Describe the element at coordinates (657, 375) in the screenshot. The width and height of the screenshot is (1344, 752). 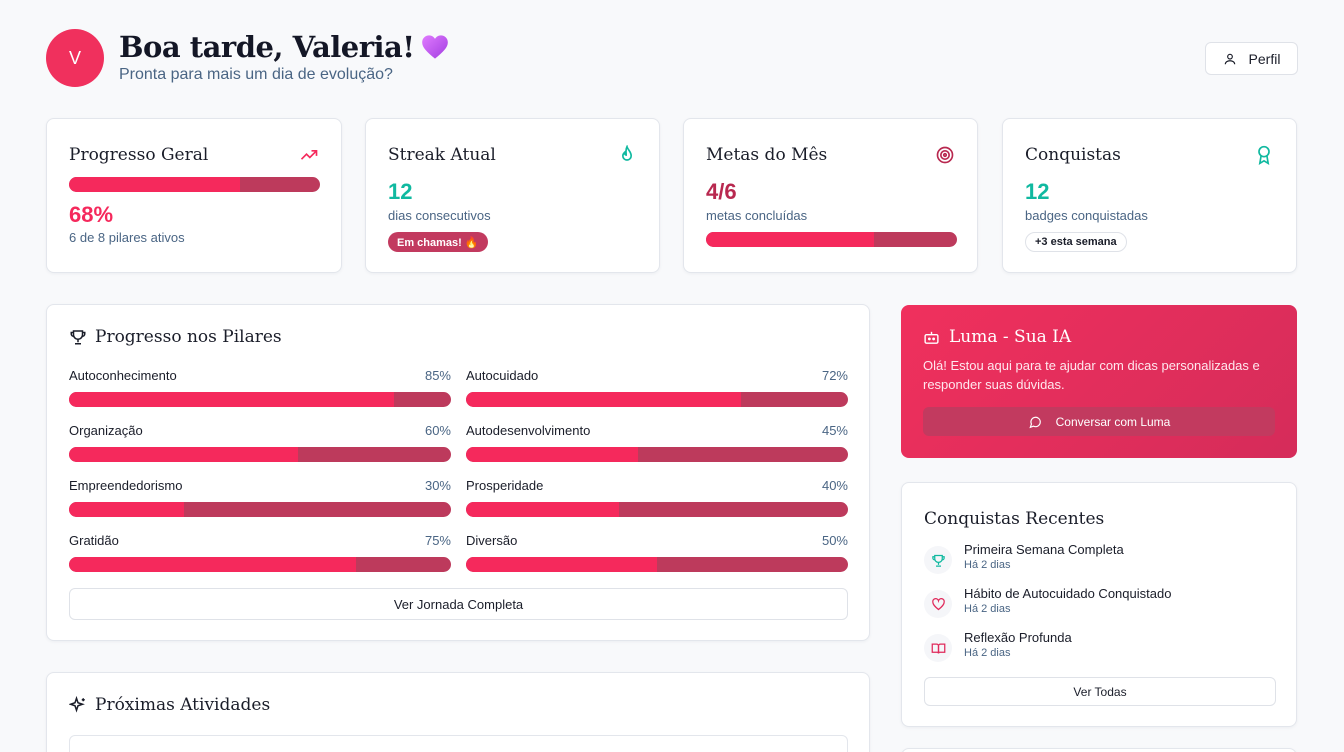
I see `pillar-header: Autocuidado 72%` at that location.